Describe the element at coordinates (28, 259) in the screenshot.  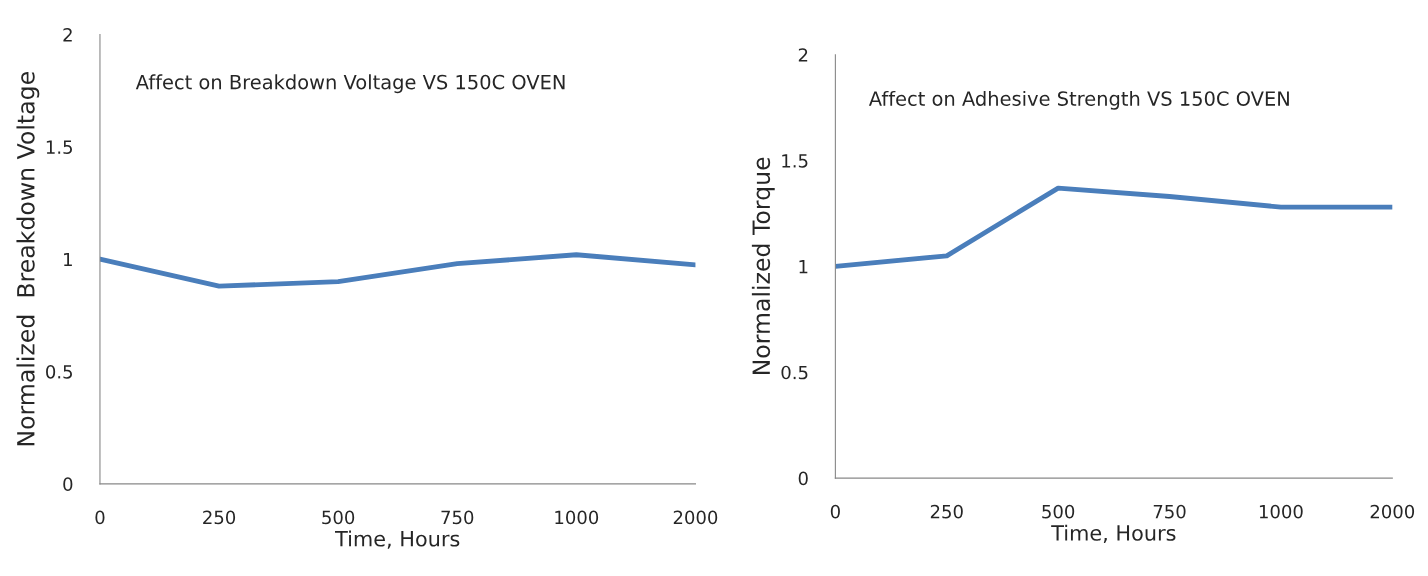
I see `y-axis-title: Normalized Breakdown Voltage` at that location.